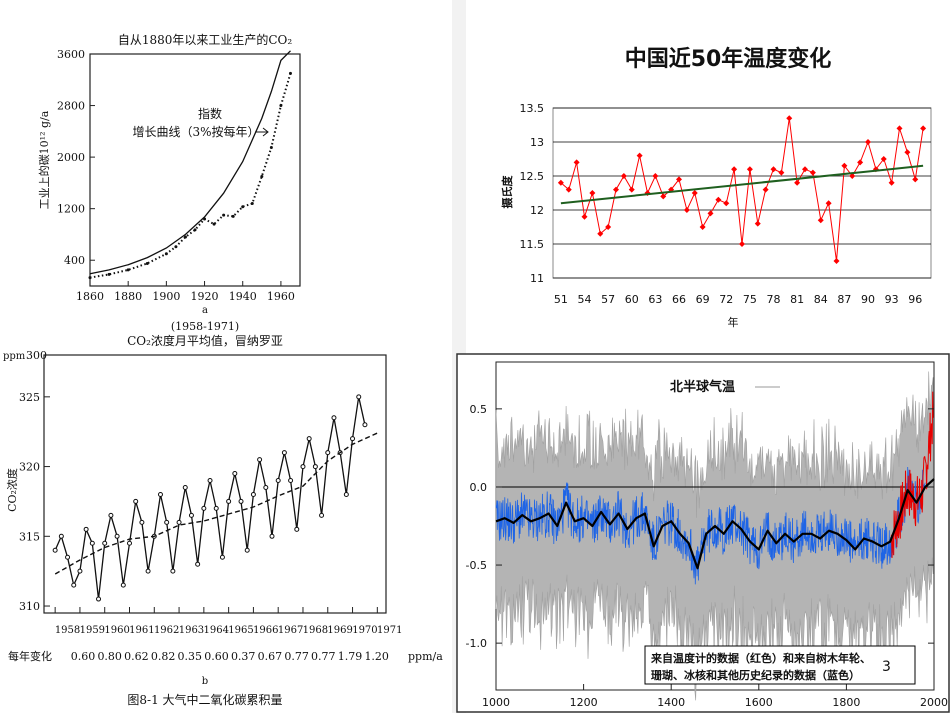 Image resolution: width=950 pixels, height=713 pixels. I want to click on annual-change-value: 0.67, so click(270, 656).